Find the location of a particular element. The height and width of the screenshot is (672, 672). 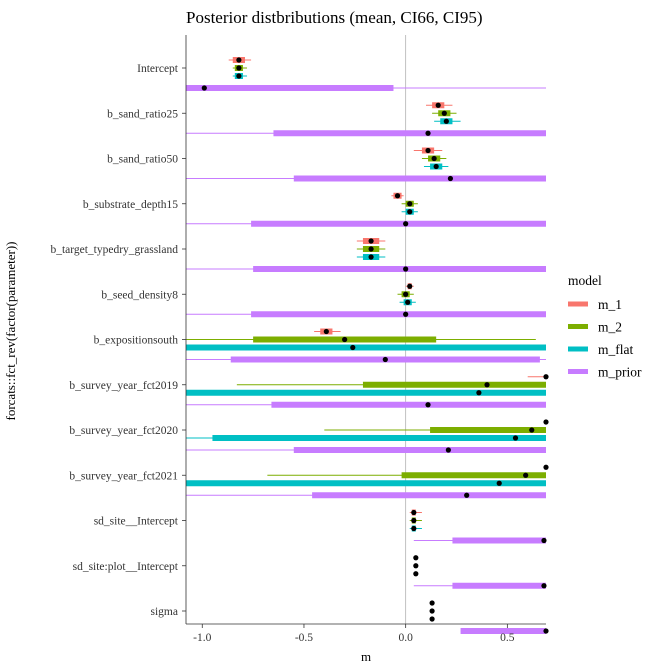

parameter-group-Intercept is located at coordinates (366, 74).